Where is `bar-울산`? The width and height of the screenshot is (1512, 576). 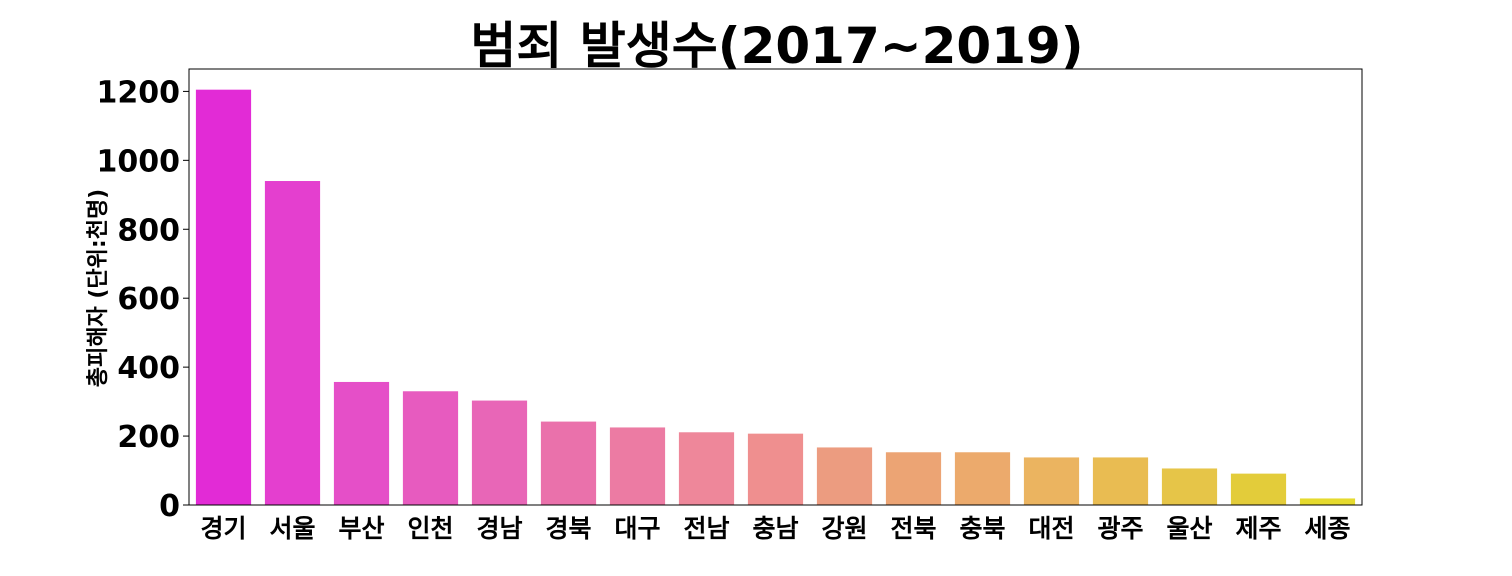 bar-울산 is located at coordinates (1189, 486).